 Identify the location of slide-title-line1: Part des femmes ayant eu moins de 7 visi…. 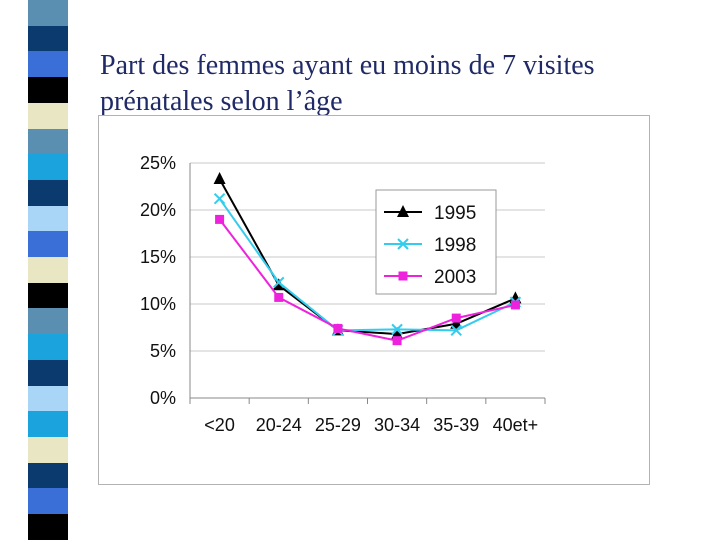
(347, 65).